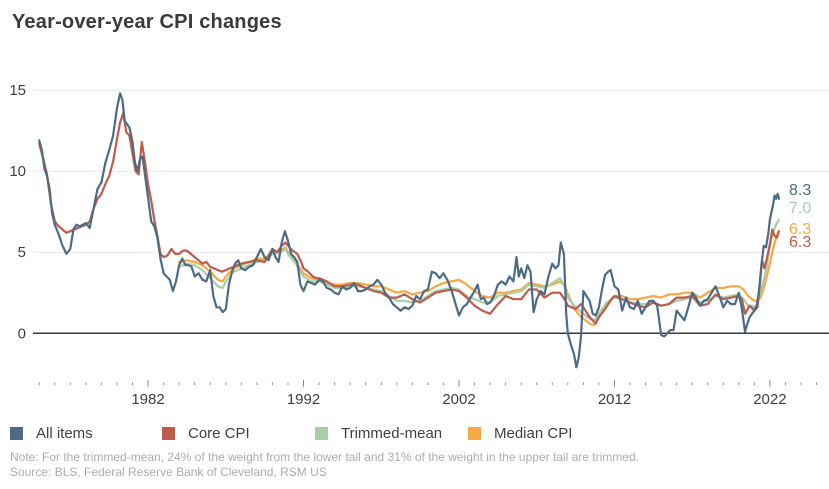  What do you see at coordinates (614, 399) in the screenshot?
I see `svg-text: 2012` at bounding box center [614, 399].